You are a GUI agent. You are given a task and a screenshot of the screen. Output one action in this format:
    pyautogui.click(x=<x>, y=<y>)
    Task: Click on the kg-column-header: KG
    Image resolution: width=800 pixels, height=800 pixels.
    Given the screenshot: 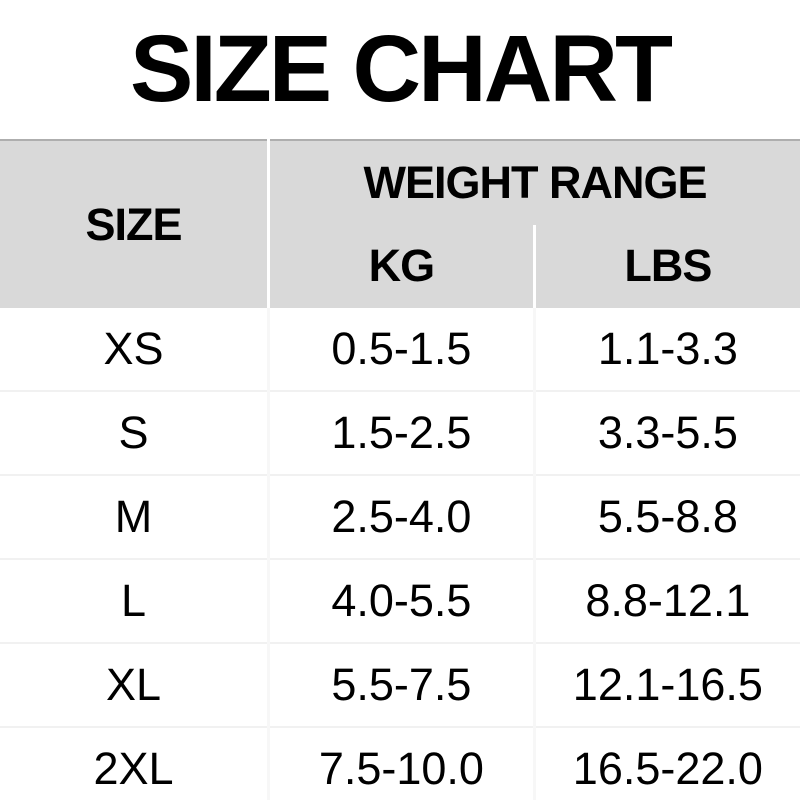 What is the action you would take?
    pyautogui.click(x=401, y=266)
    